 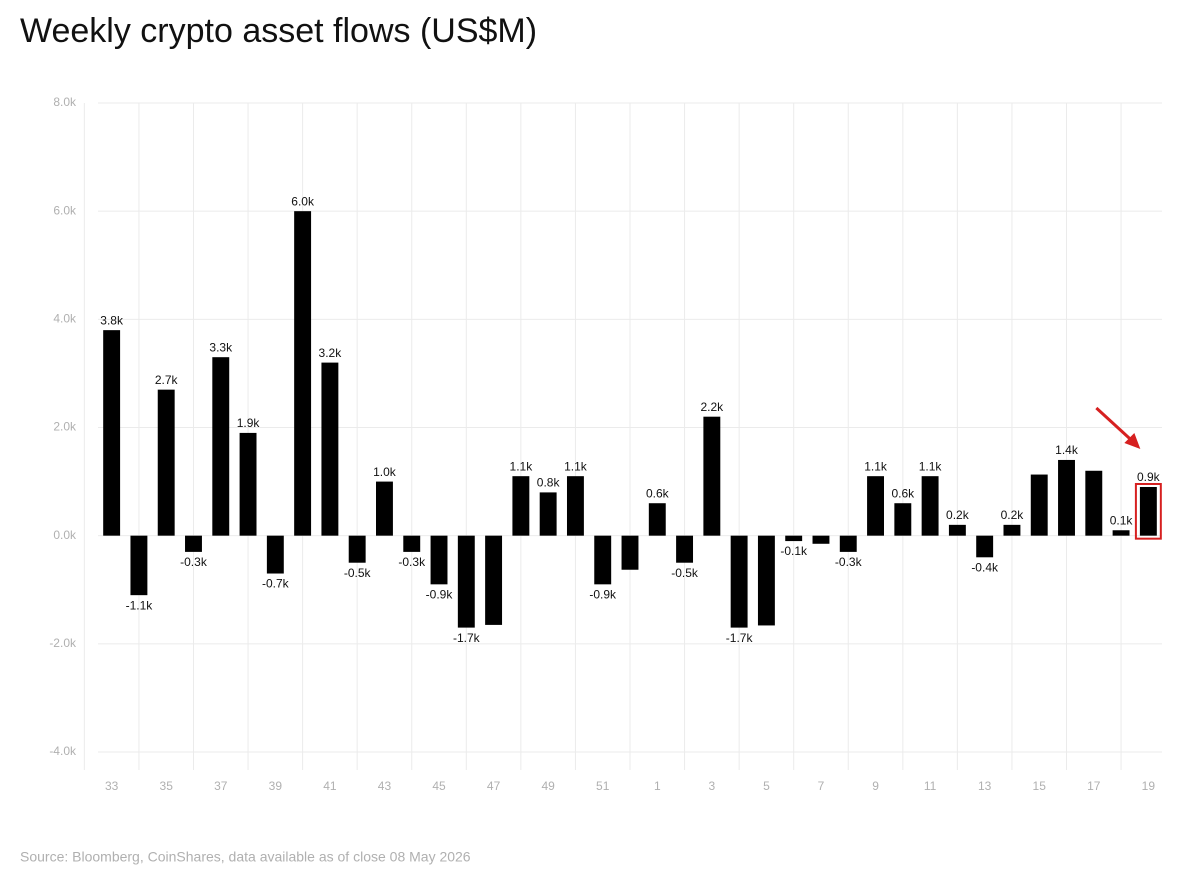 What do you see at coordinates (221, 786) in the screenshot?
I see `x-tick-label: 37` at bounding box center [221, 786].